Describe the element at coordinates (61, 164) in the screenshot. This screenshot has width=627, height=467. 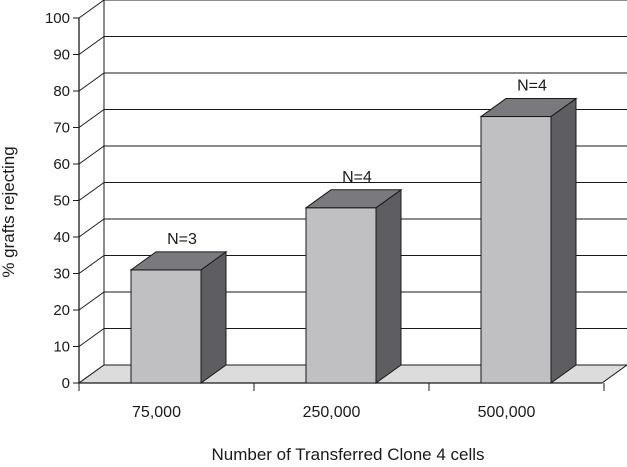
I see `y-tick-label: 60` at that location.